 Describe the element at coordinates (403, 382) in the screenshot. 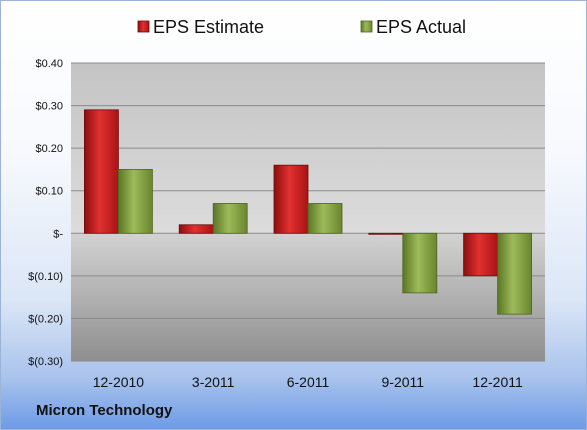

I see `x-category-label: 9-2011` at that location.